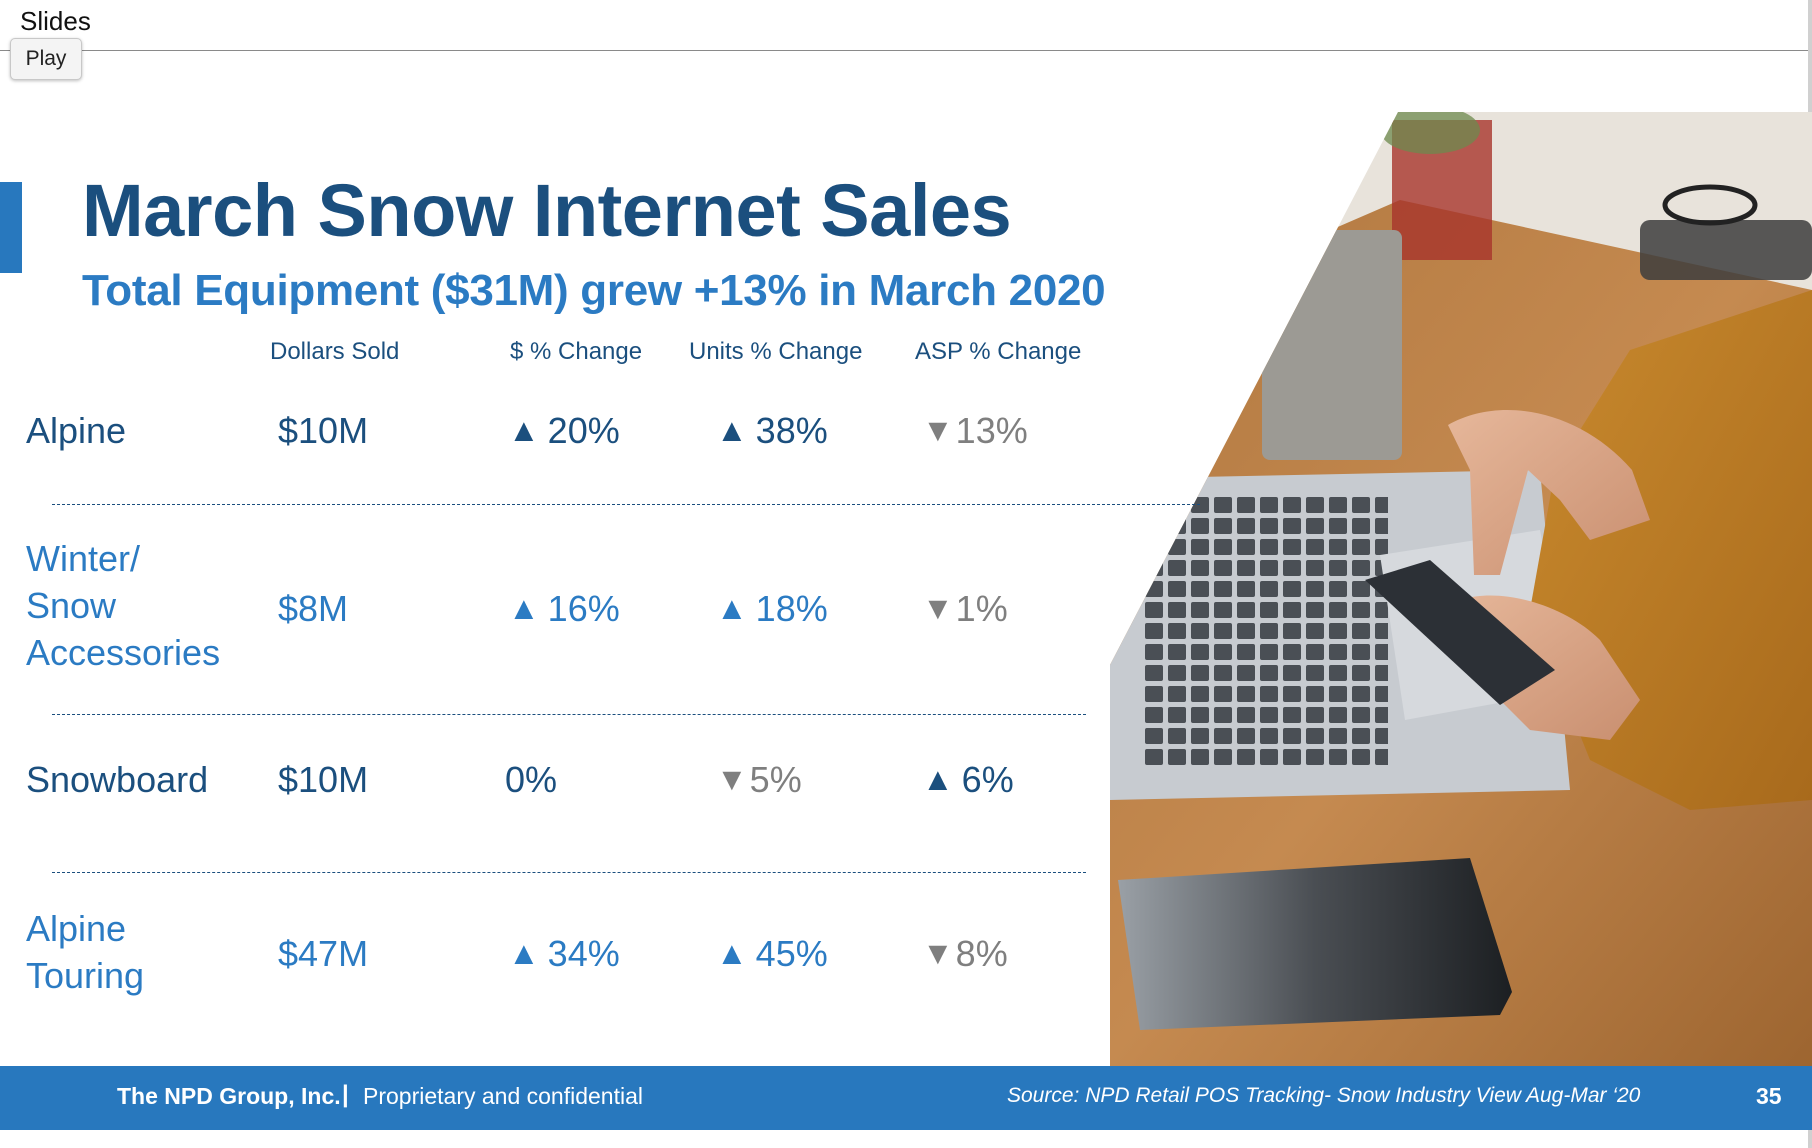 This screenshot has width=1812, height=1148. I want to click on row-alpine-dollars: $10M, so click(323, 430).